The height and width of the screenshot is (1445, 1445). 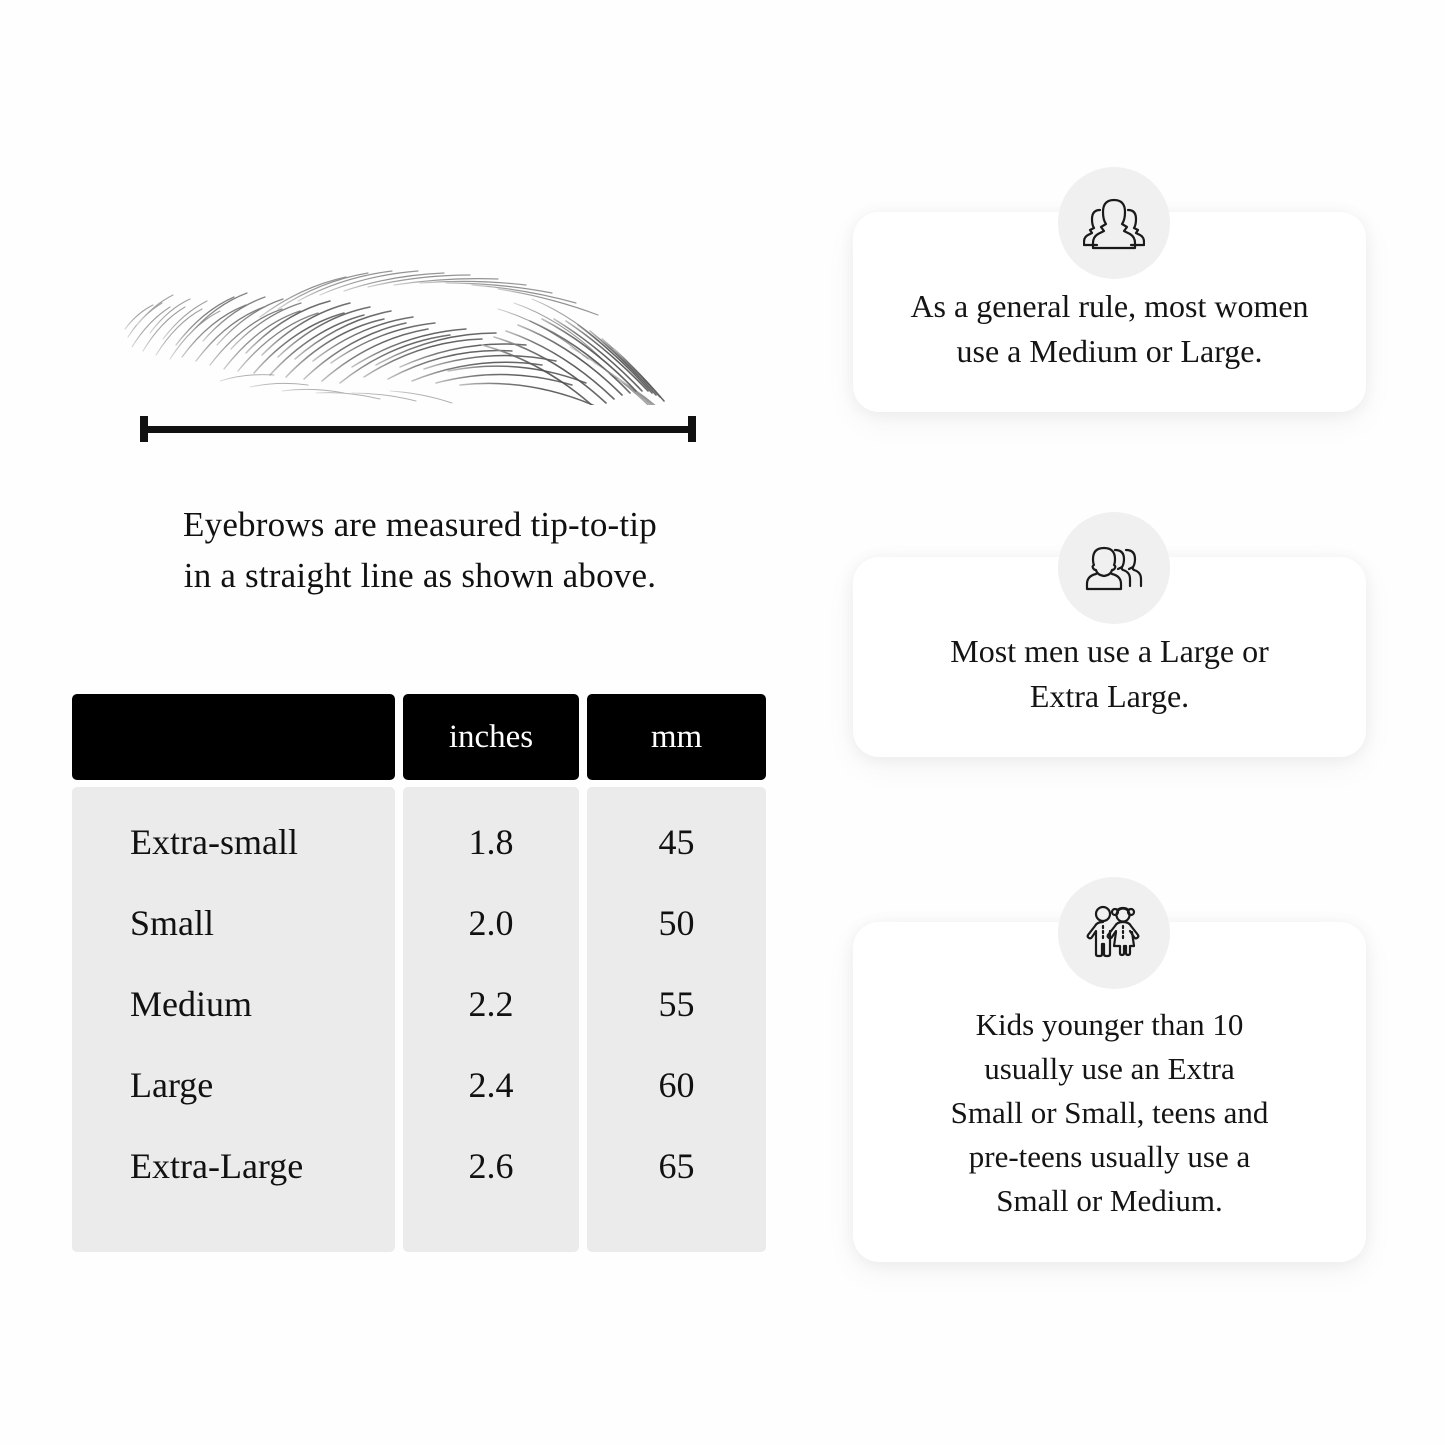 What do you see at coordinates (1114, 223) in the screenshot?
I see `women-group-icon` at bounding box center [1114, 223].